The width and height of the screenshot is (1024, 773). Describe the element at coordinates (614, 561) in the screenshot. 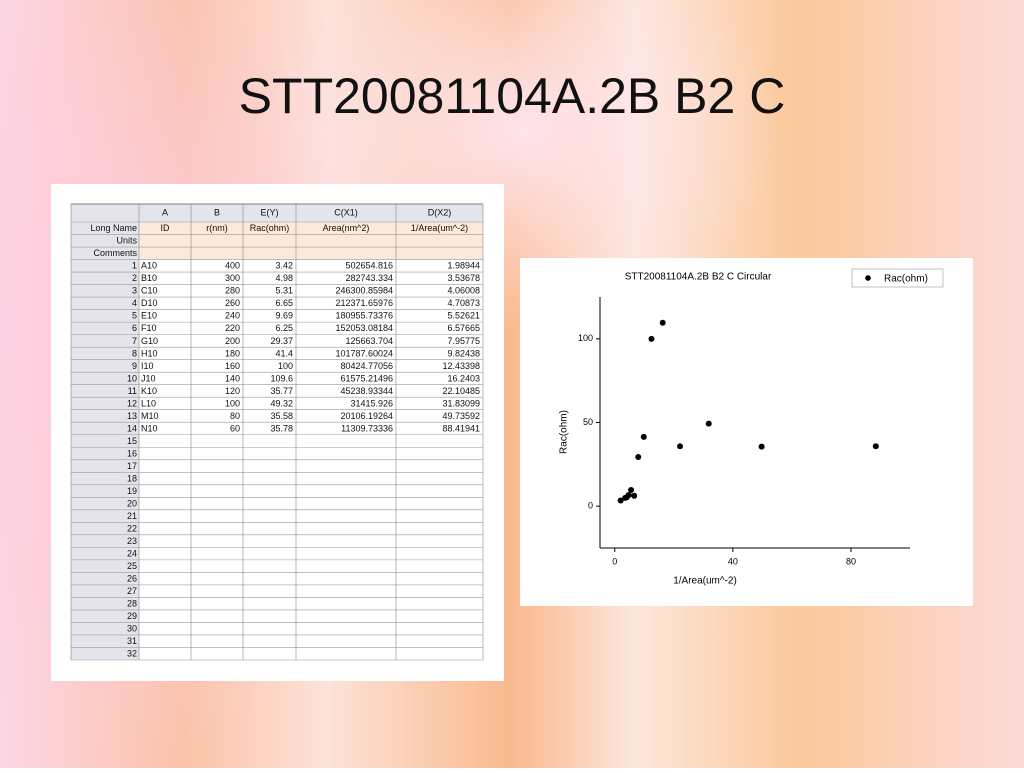

I see `x-tick-label: 0` at that location.